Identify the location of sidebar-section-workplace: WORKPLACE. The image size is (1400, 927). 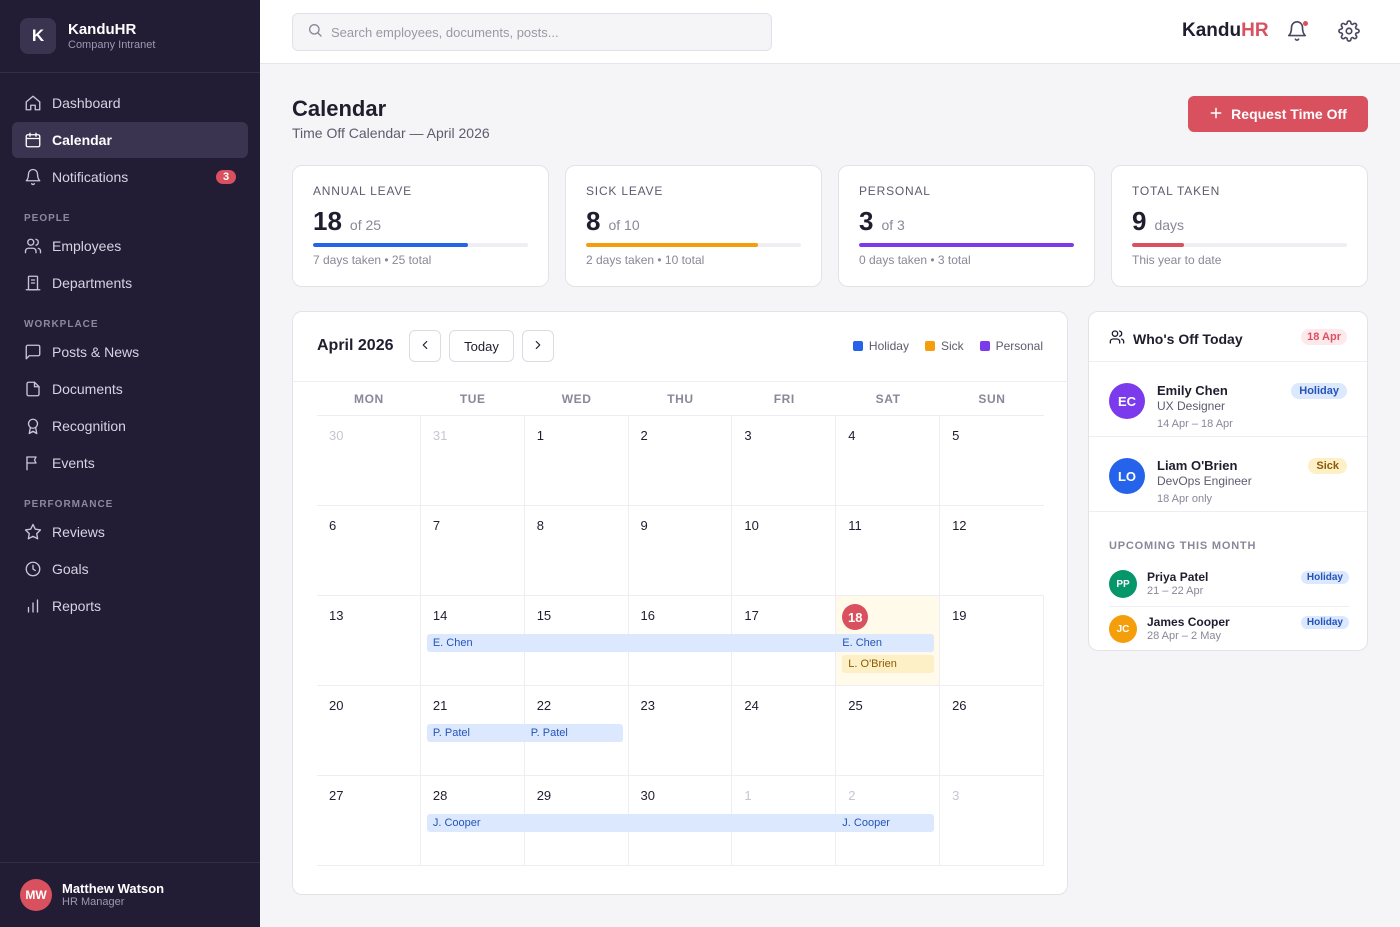
(61, 324).